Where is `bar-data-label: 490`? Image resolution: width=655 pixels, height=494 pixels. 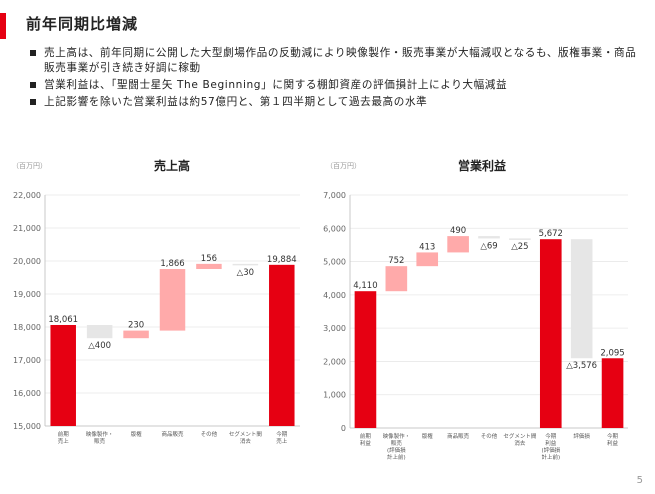
bar-data-label: 490 is located at coordinates (458, 231).